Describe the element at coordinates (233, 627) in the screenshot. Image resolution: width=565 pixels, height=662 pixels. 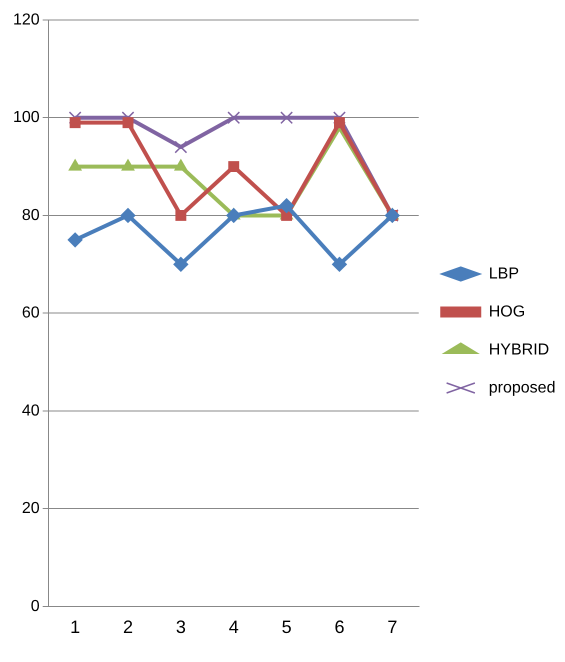
I see `x-tick-label: 4` at that location.